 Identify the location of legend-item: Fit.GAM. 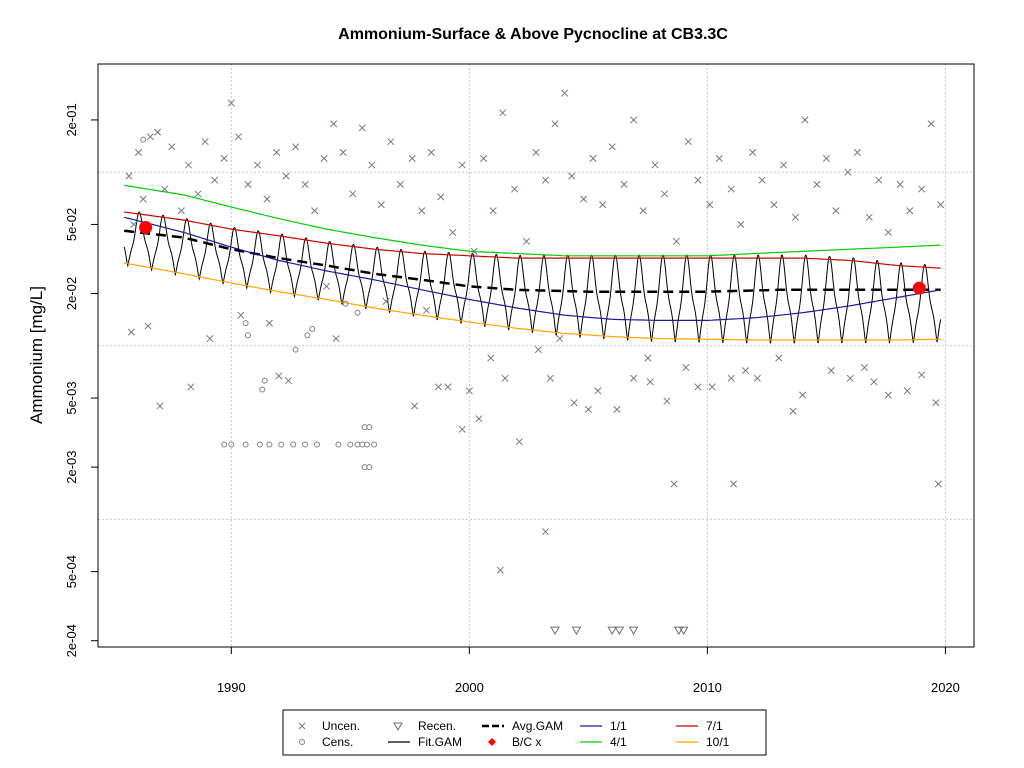
(425, 742).